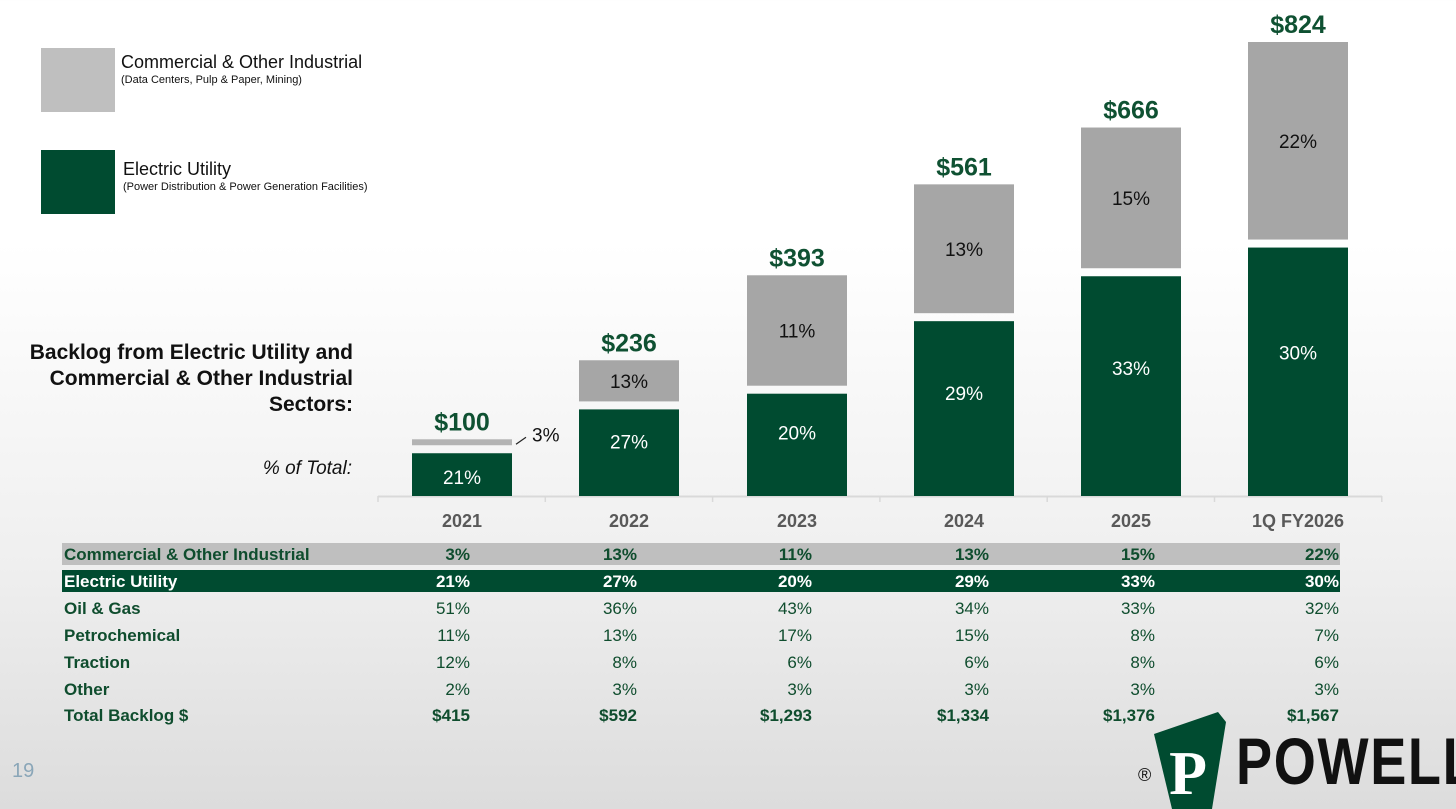  What do you see at coordinates (1188, 774) in the screenshot?
I see `logo-mark: P` at bounding box center [1188, 774].